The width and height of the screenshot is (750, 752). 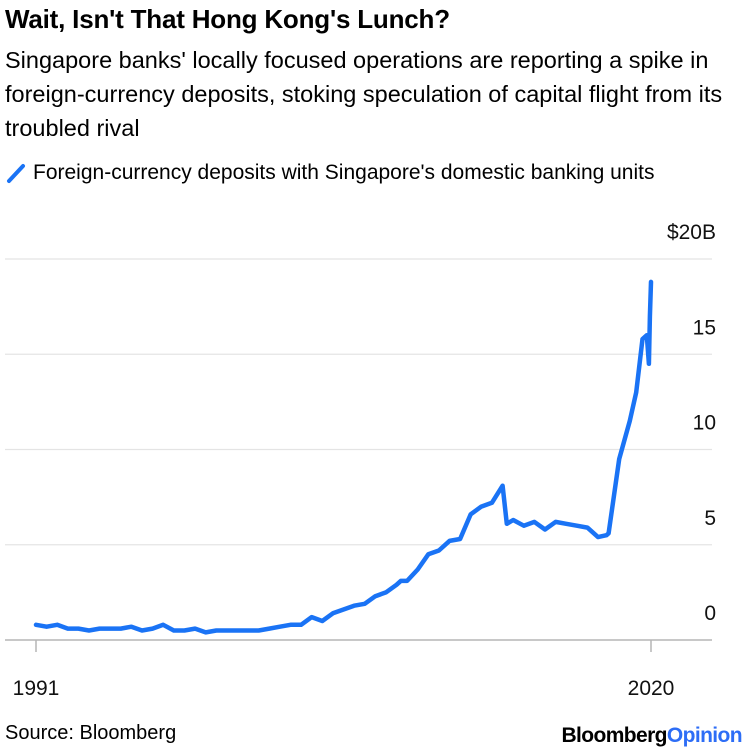 What do you see at coordinates (16, 174) in the screenshot?
I see `legend-swatch-icon` at bounding box center [16, 174].